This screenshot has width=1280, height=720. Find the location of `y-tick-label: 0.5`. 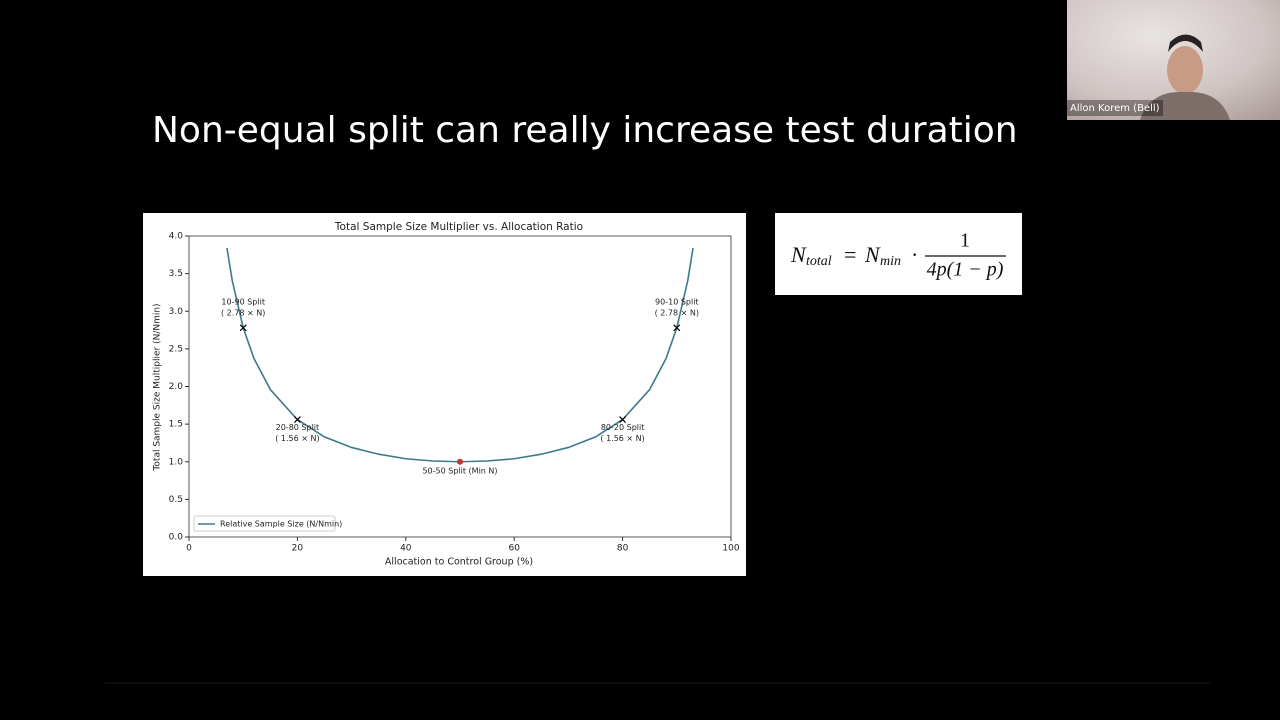

y-tick-label: 0.5 is located at coordinates (176, 500).